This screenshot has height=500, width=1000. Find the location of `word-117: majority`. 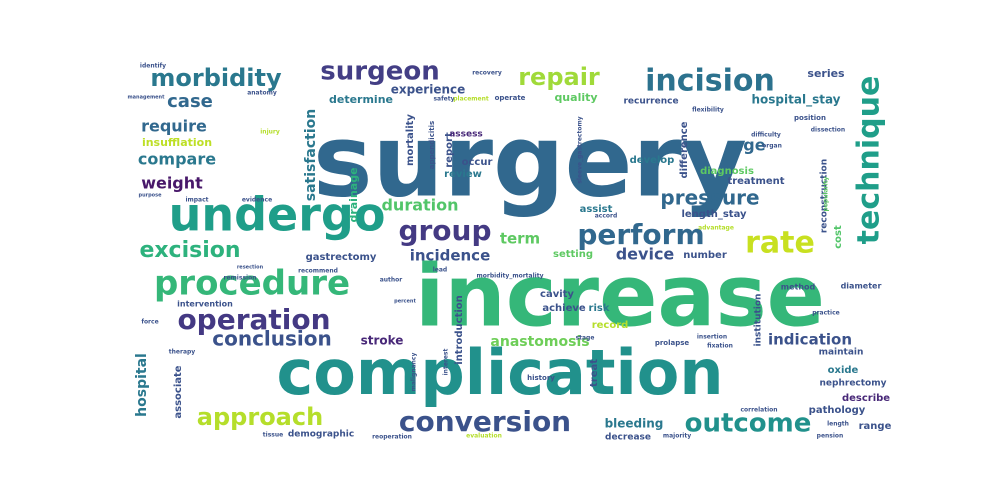

word-117: majority is located at coordinates (677, 436).